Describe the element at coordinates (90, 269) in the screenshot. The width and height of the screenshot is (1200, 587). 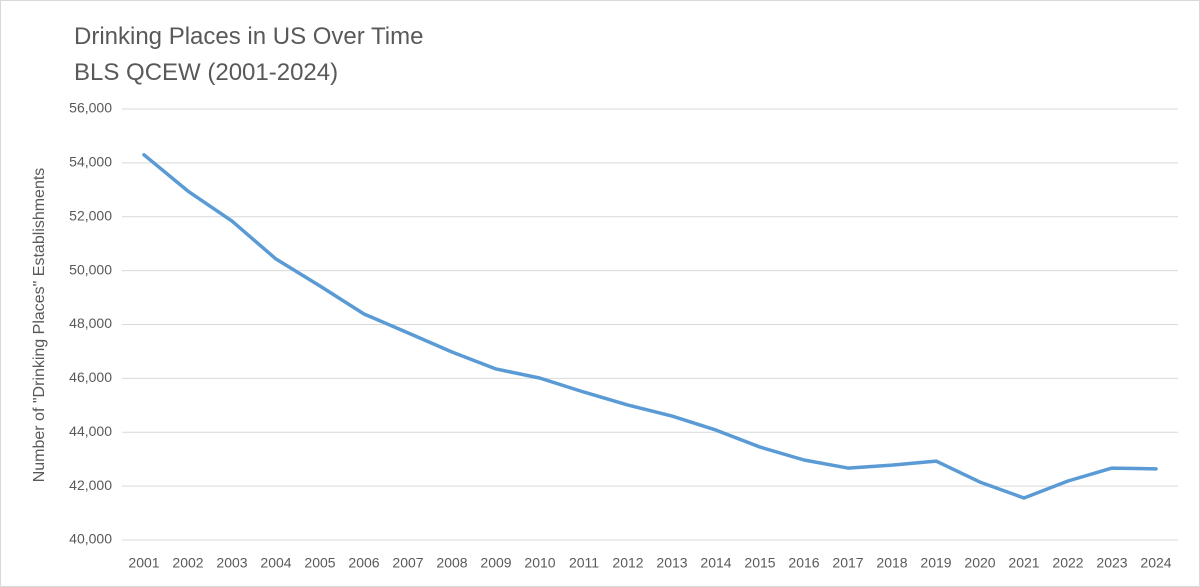
I see `y-tick-label: 50,000` at that location.